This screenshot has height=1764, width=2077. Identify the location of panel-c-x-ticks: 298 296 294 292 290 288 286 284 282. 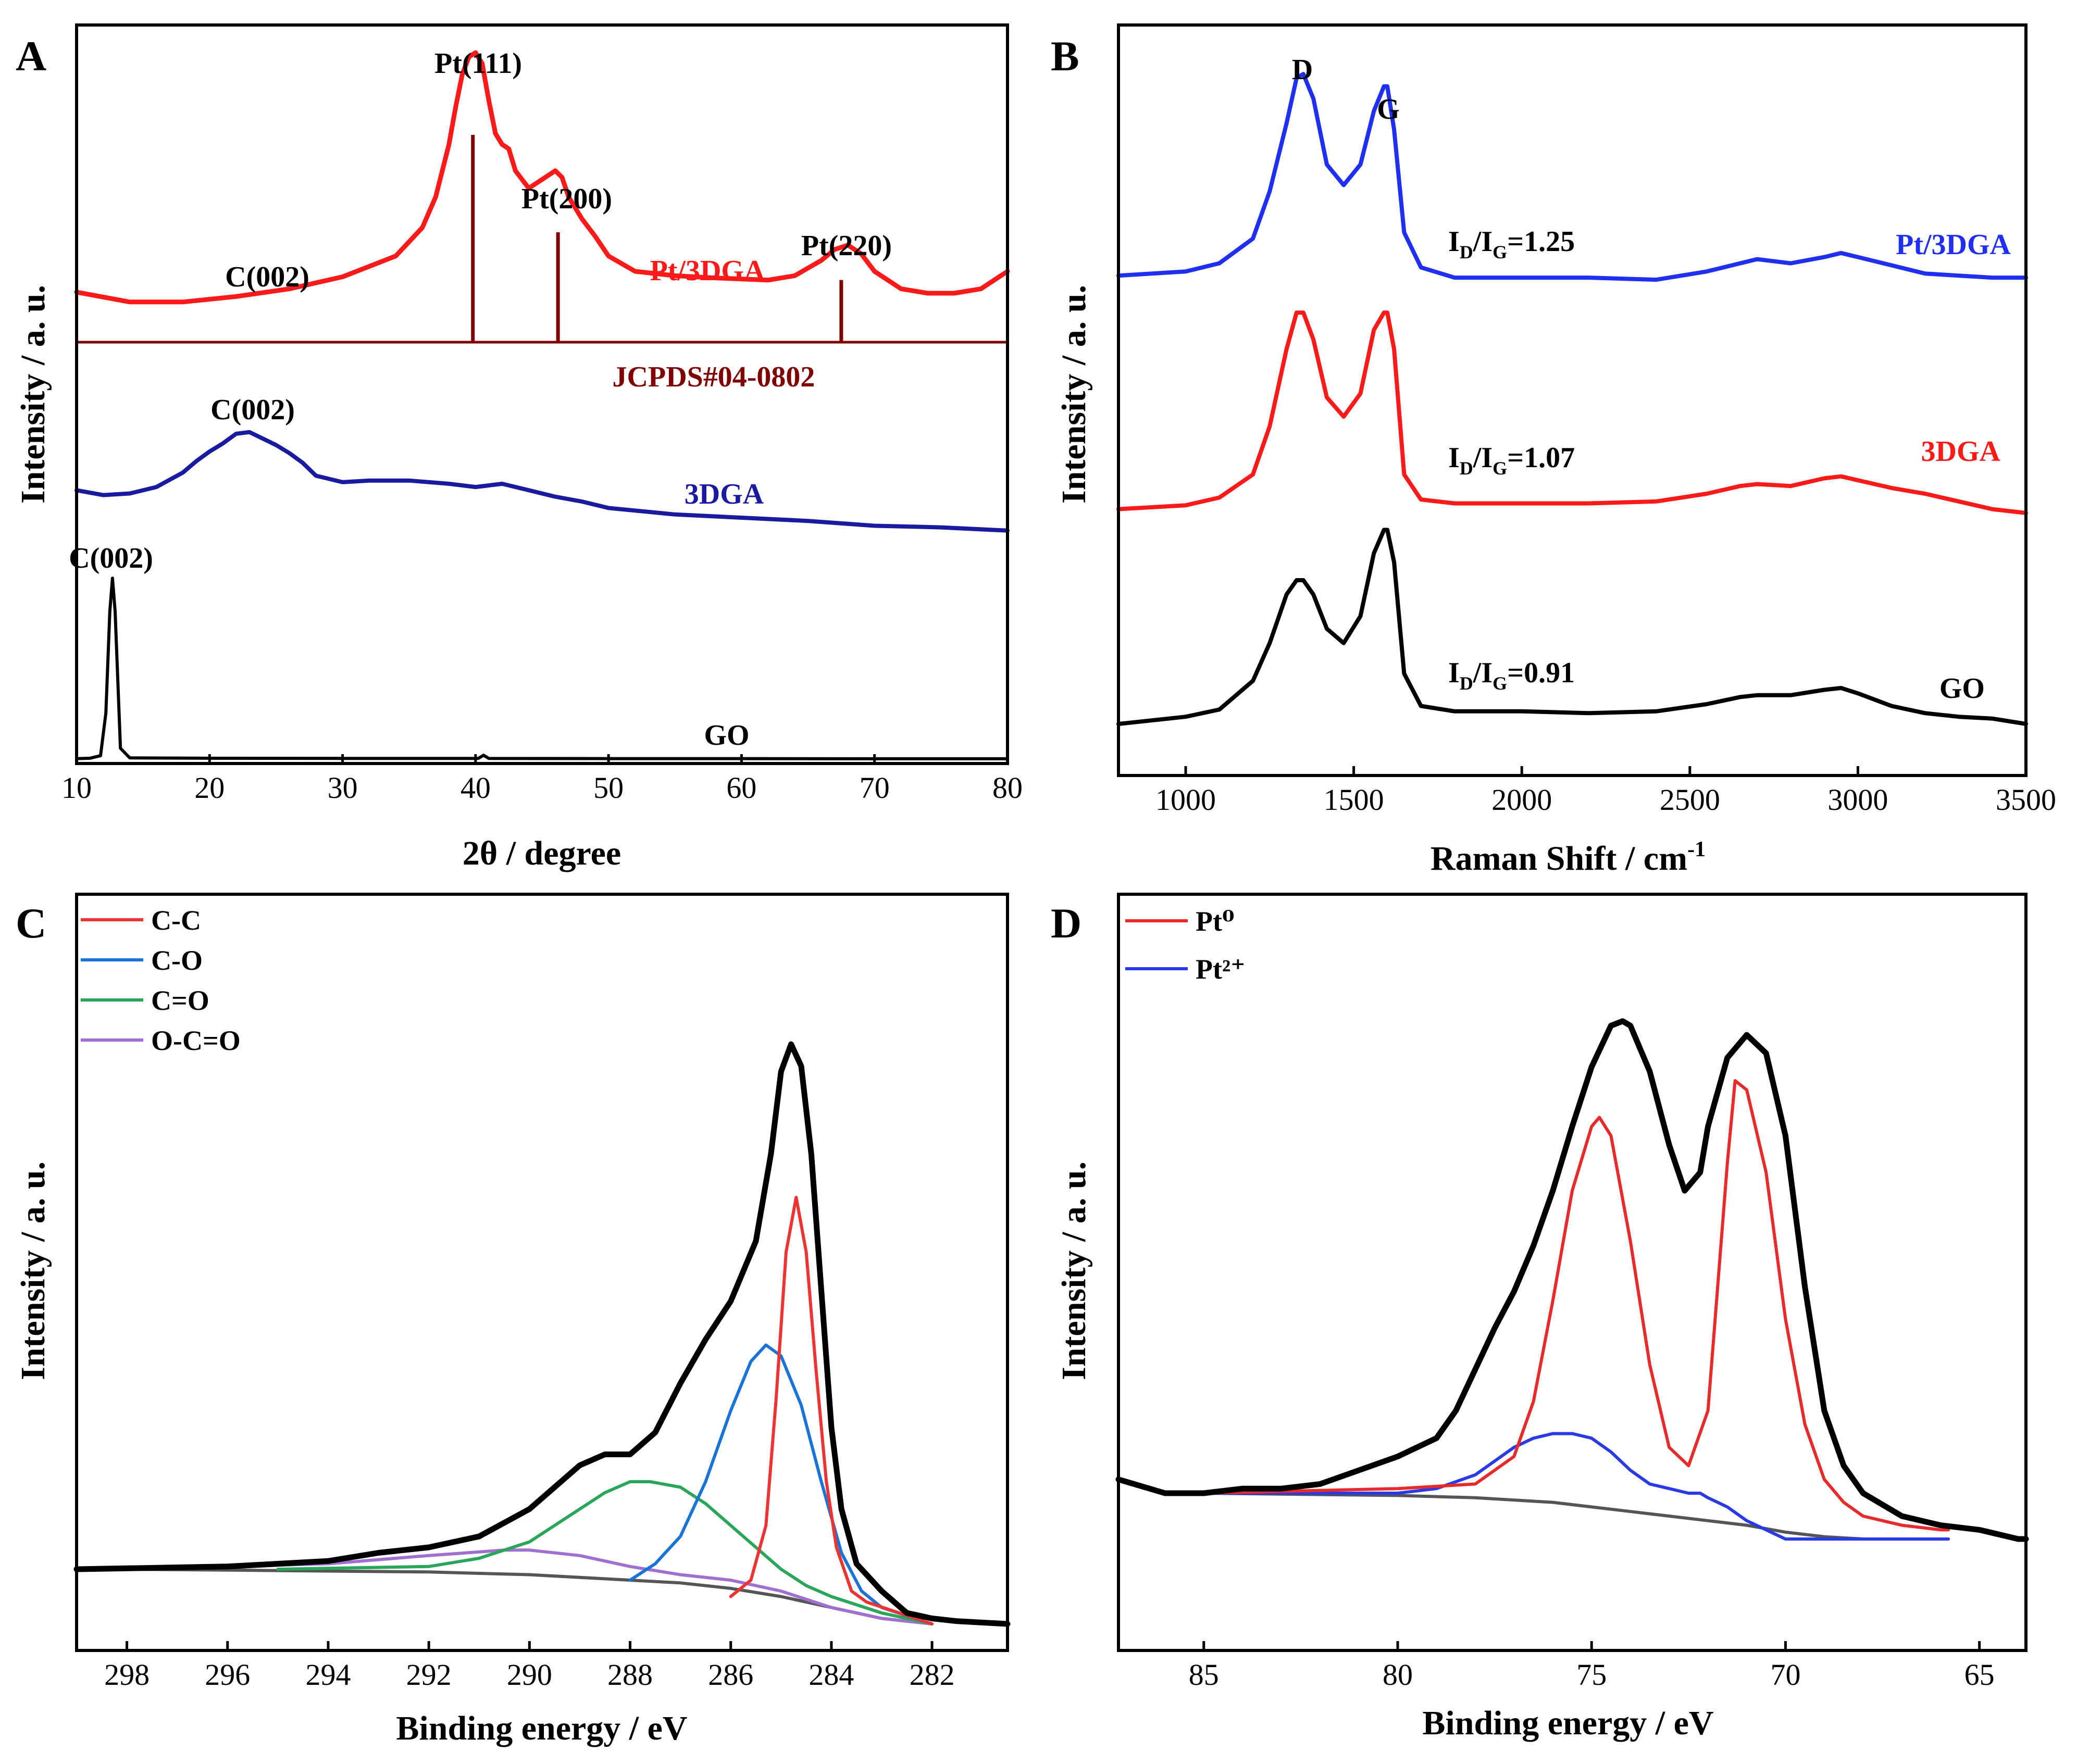
(529, 1666).